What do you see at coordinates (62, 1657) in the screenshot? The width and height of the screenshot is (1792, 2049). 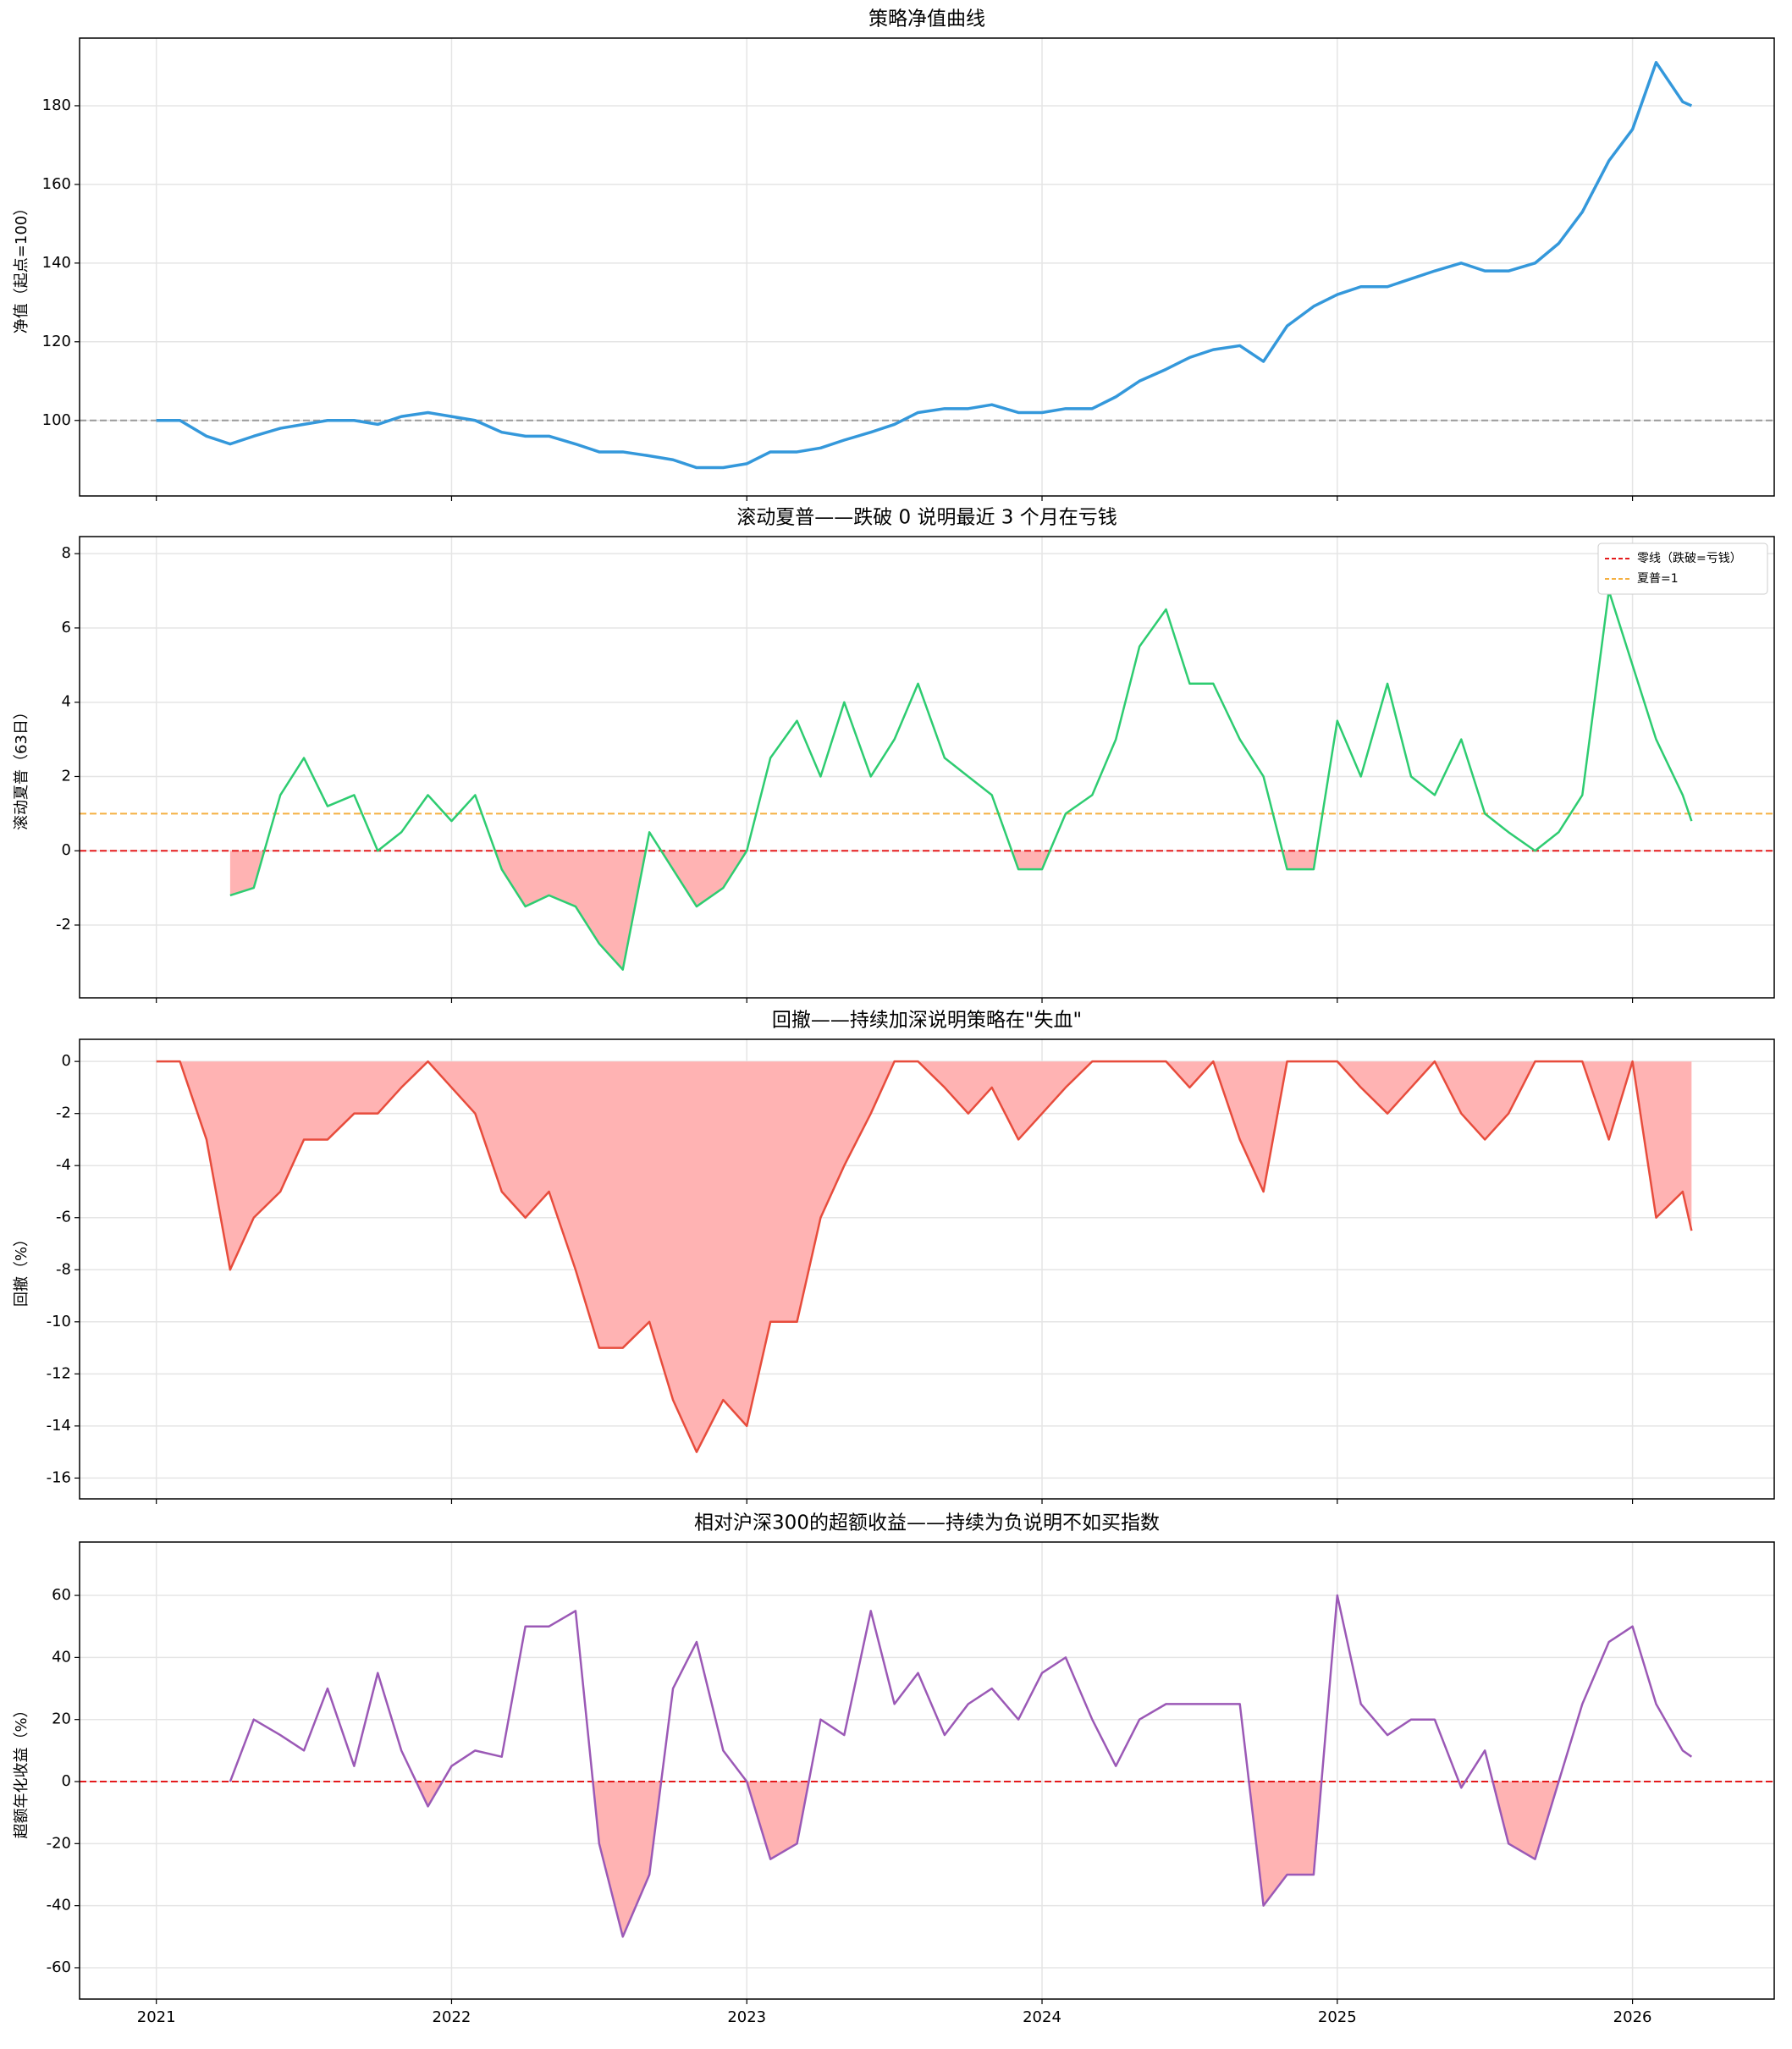 I see `y-tick-label: 40` at bounding box center [62, 1657].